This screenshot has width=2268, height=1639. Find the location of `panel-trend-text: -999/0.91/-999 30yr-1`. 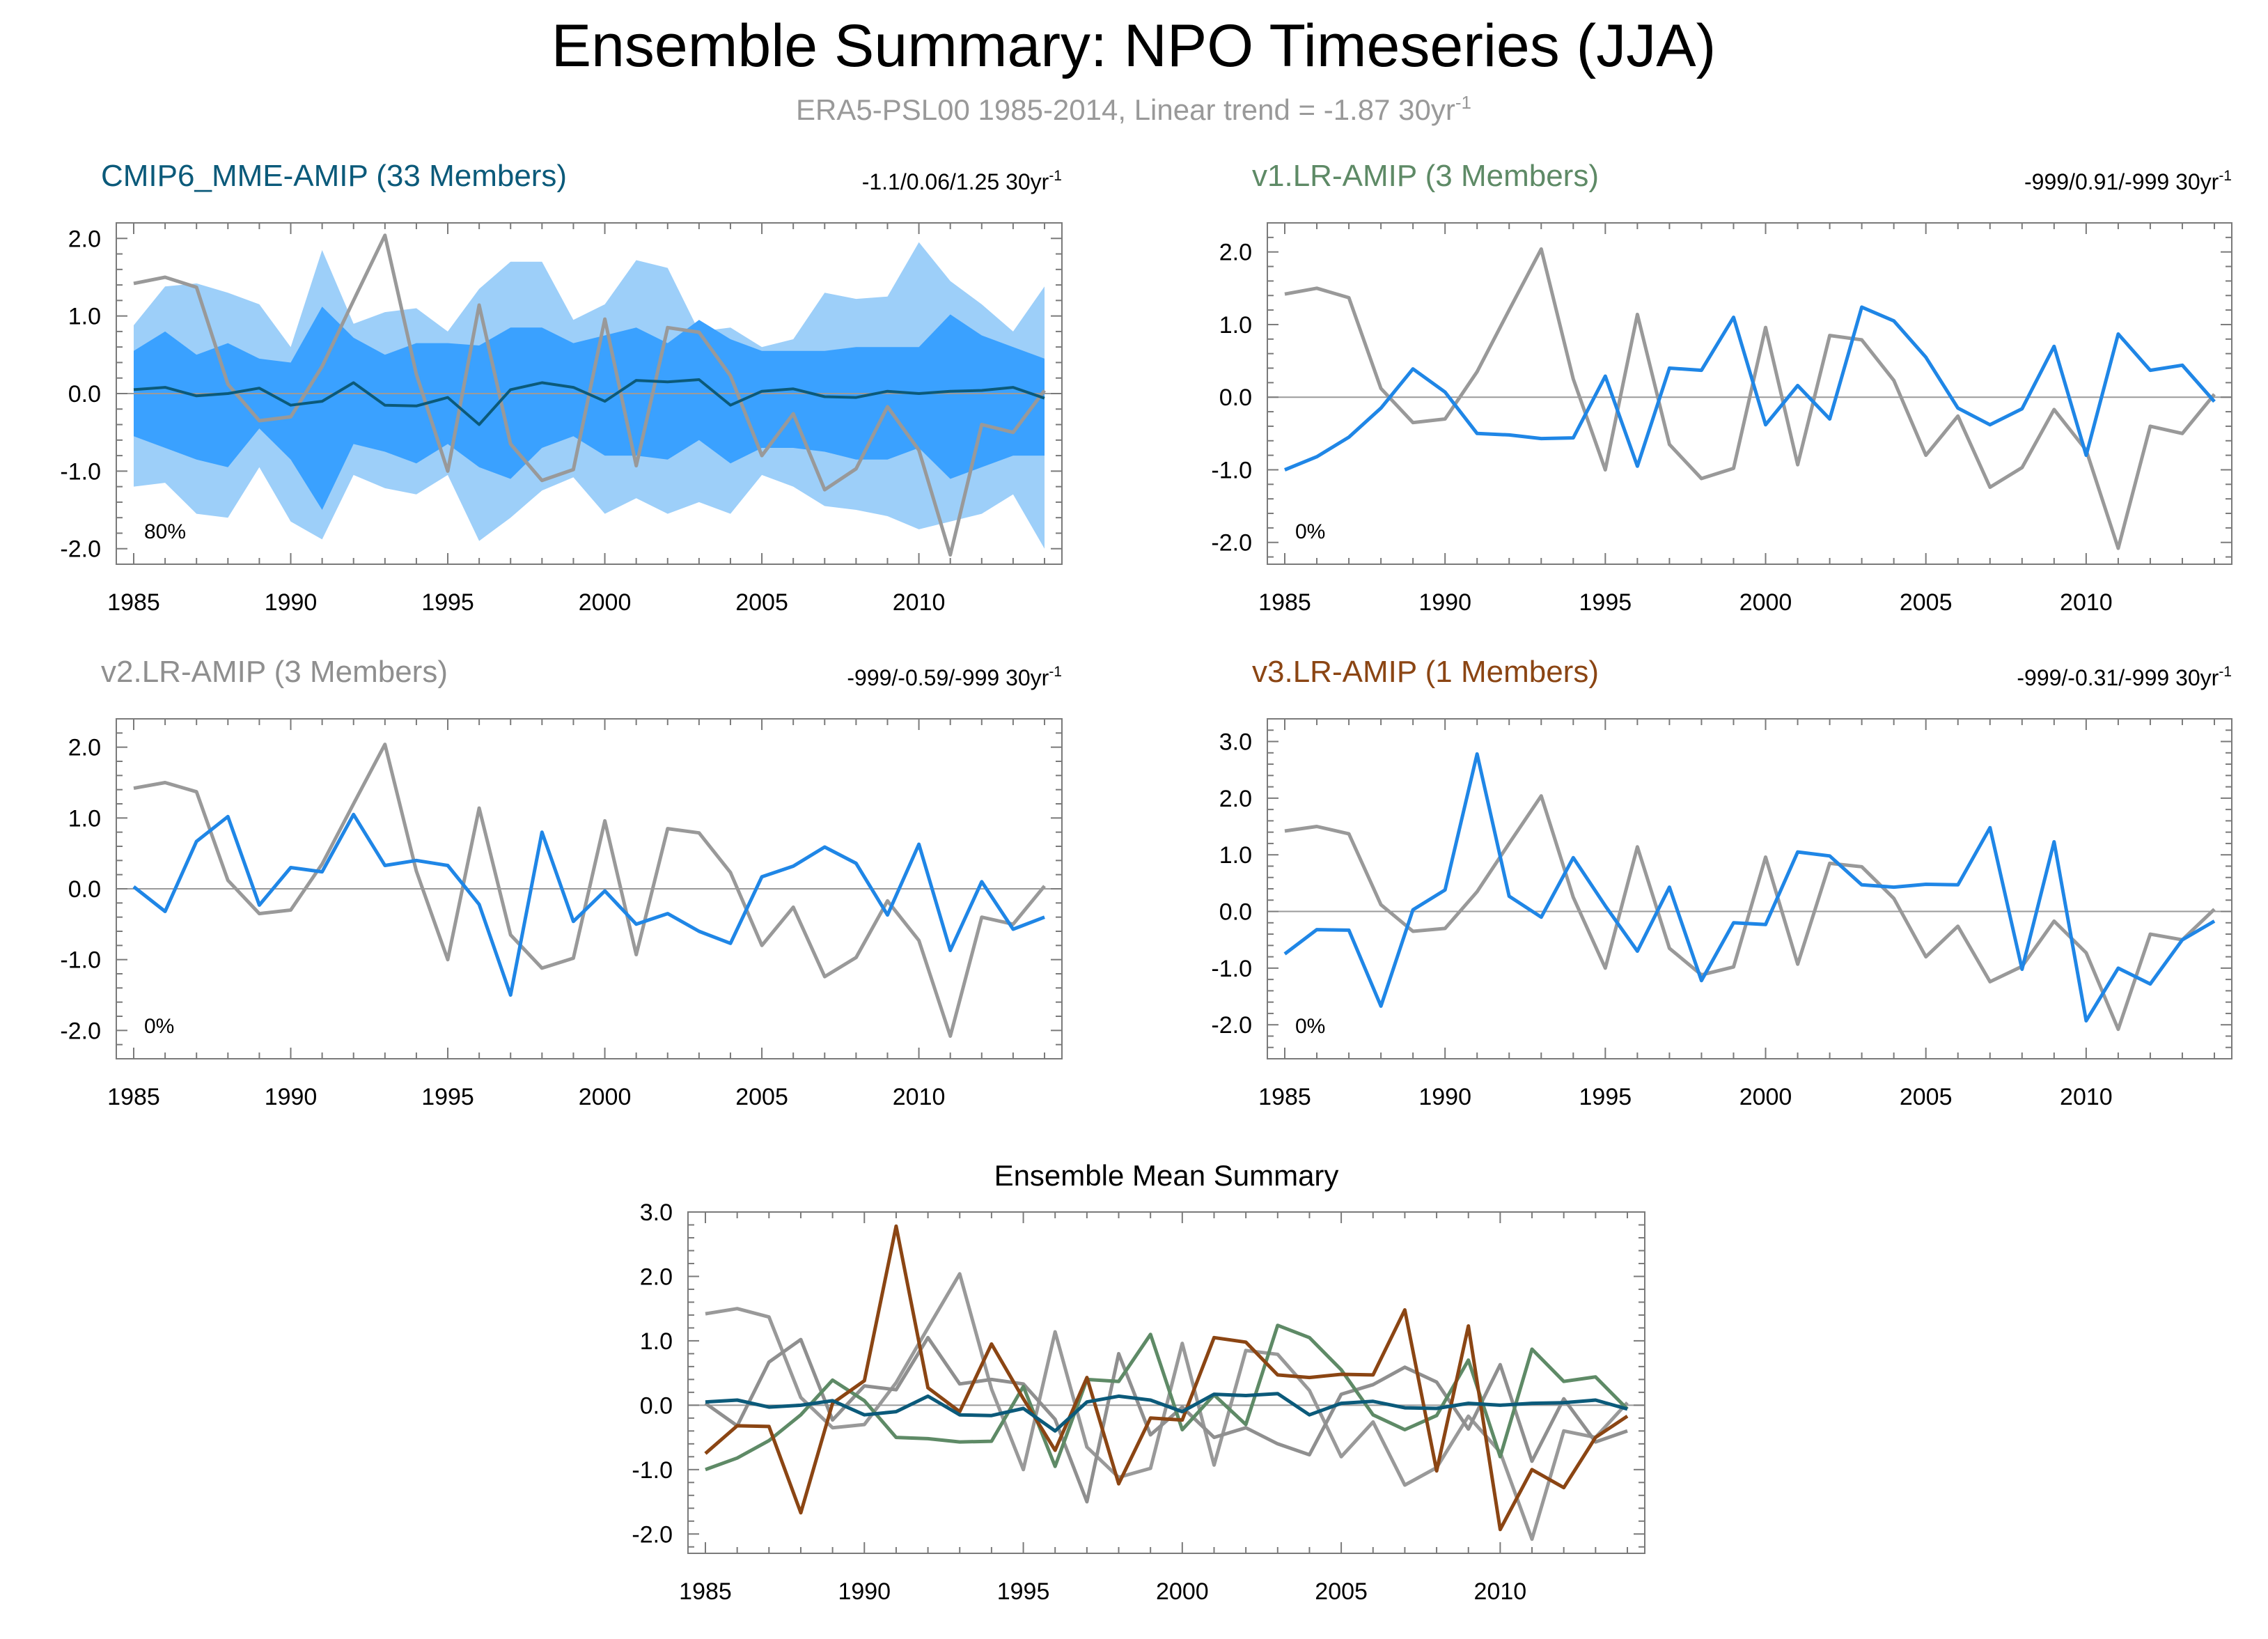

panel-trend-text: -999/0.91/-999 30yr-1 is located at coordinates (2128, 181).